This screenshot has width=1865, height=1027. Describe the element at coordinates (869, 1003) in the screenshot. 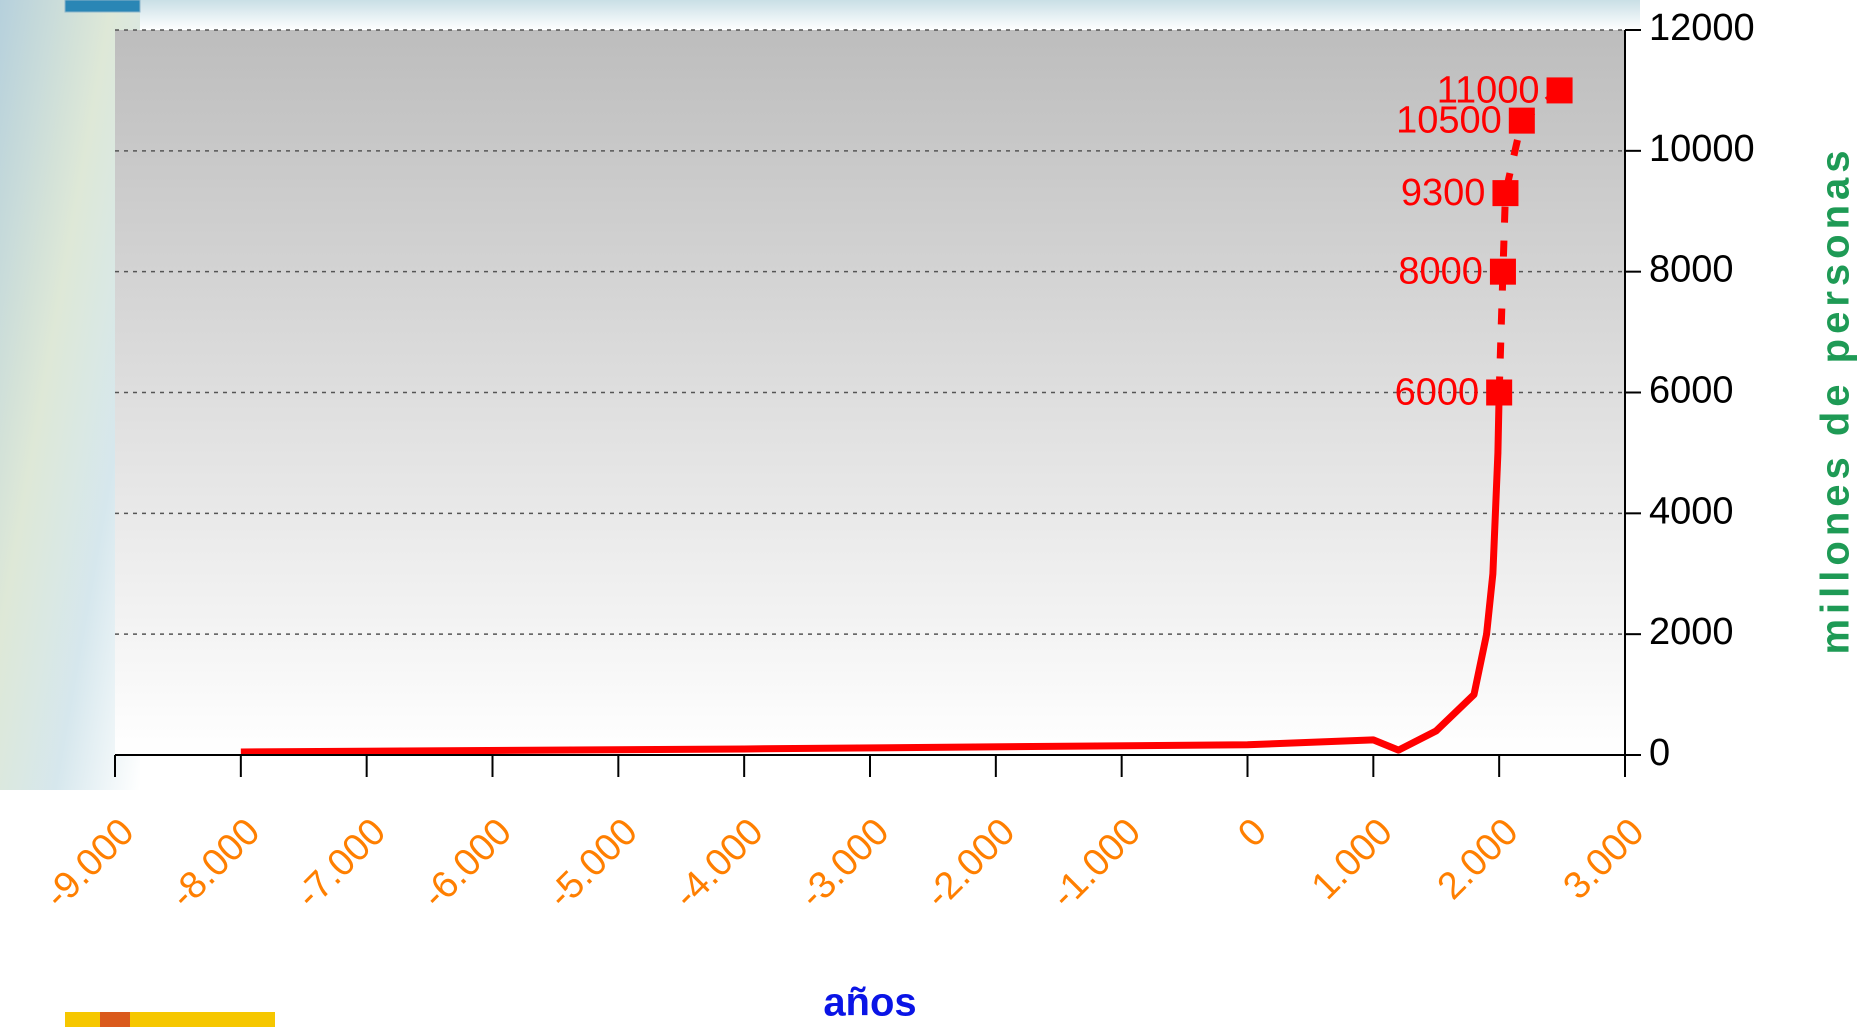

I see `x-axis-title: años` at that location.